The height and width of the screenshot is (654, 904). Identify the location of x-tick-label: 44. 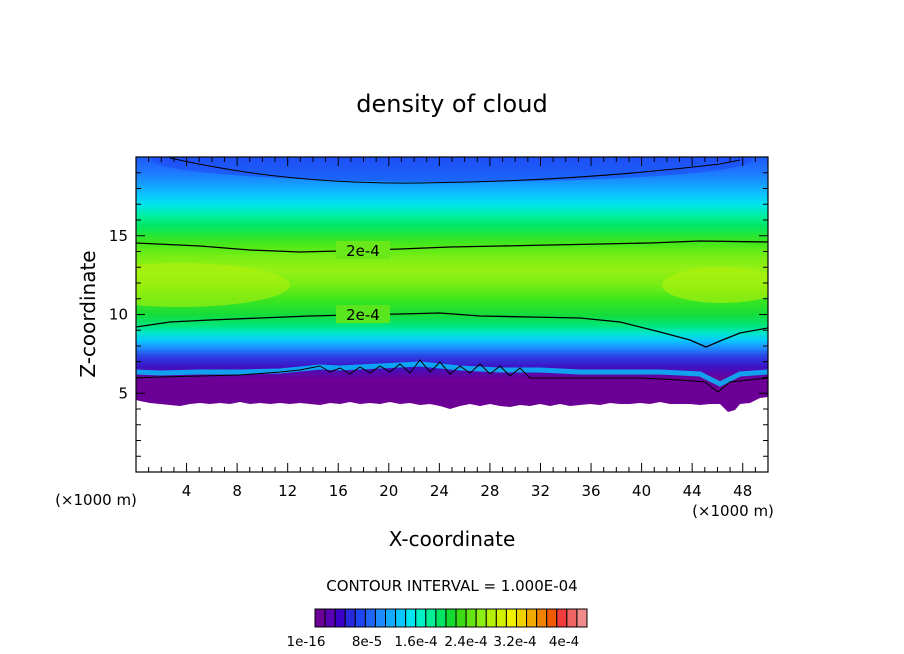
(692, 491).